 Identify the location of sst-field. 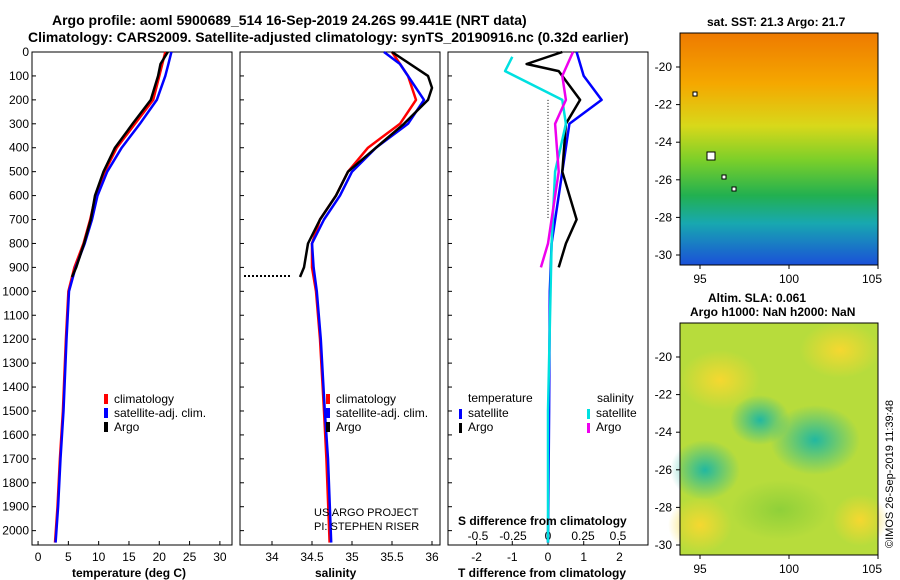
(779, 149).